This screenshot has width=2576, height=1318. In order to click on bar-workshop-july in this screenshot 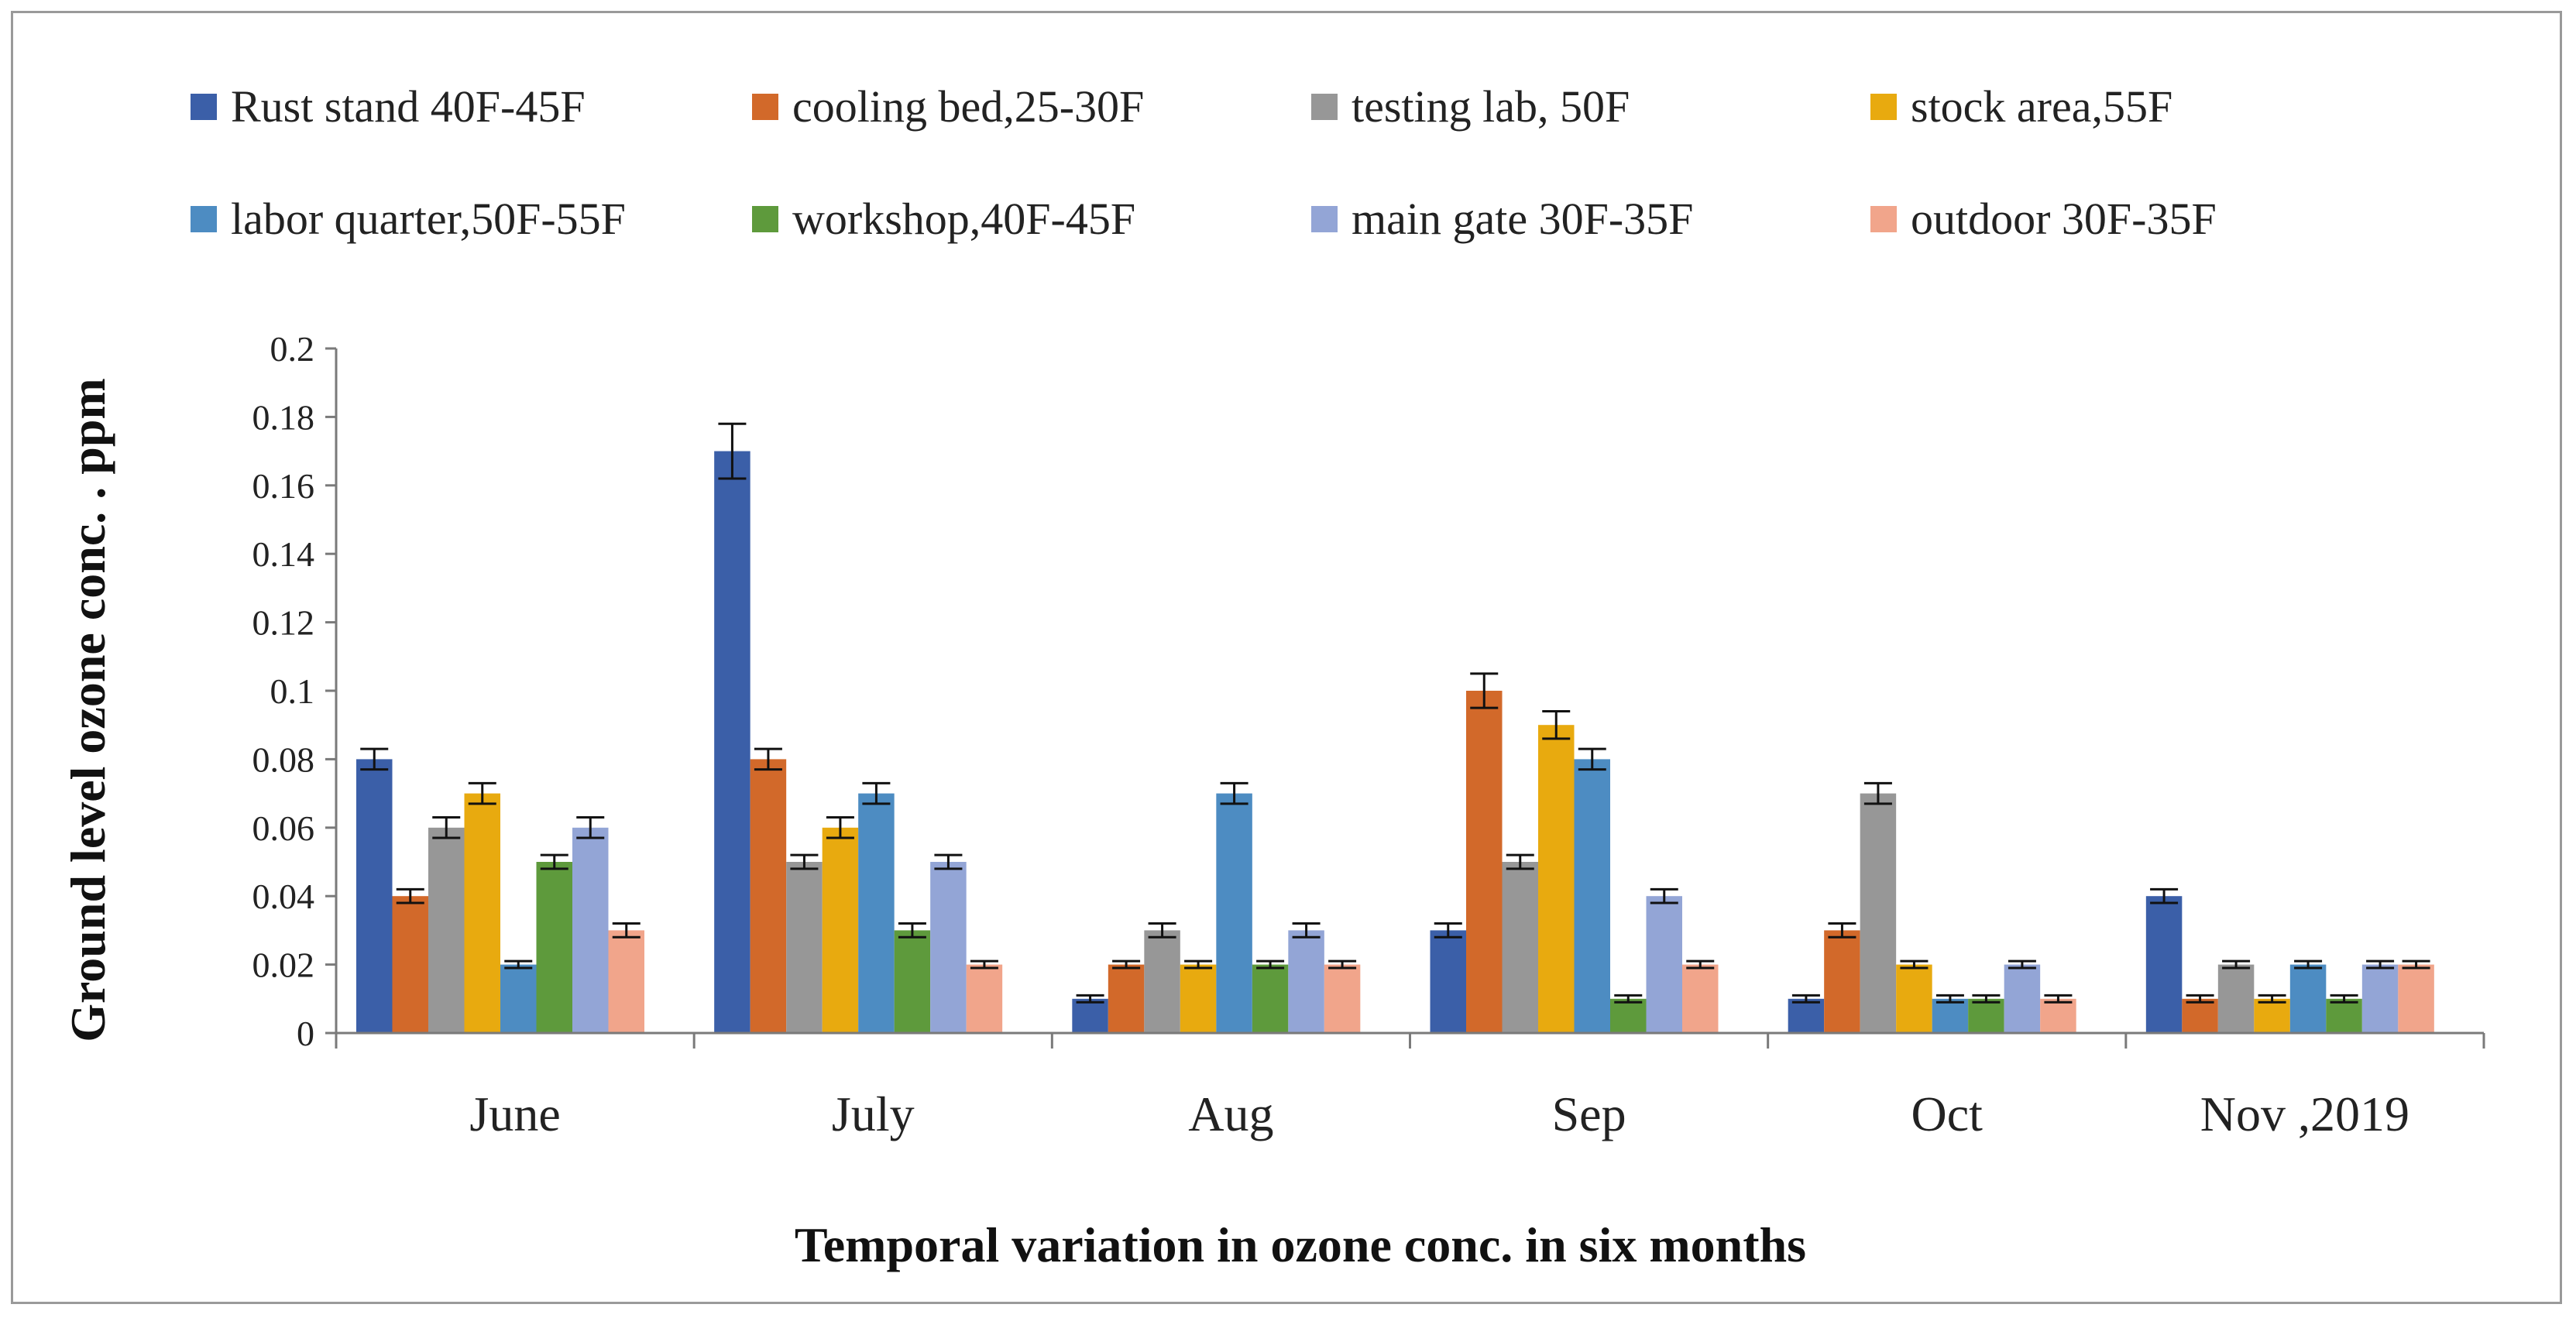, I will do `click(912, 981)`.